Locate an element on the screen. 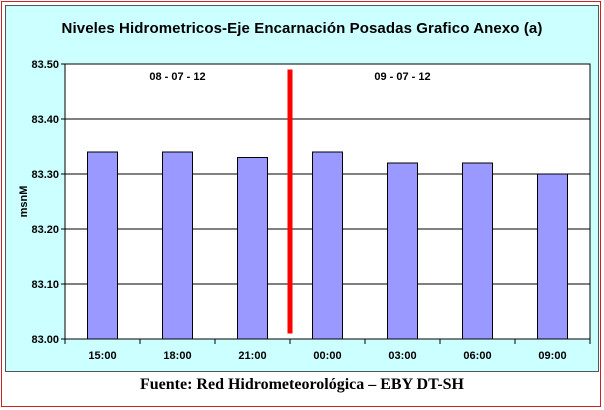 The image size is (604, 410). y-tick-label: 83.40 is located at coordinates (45, 120).